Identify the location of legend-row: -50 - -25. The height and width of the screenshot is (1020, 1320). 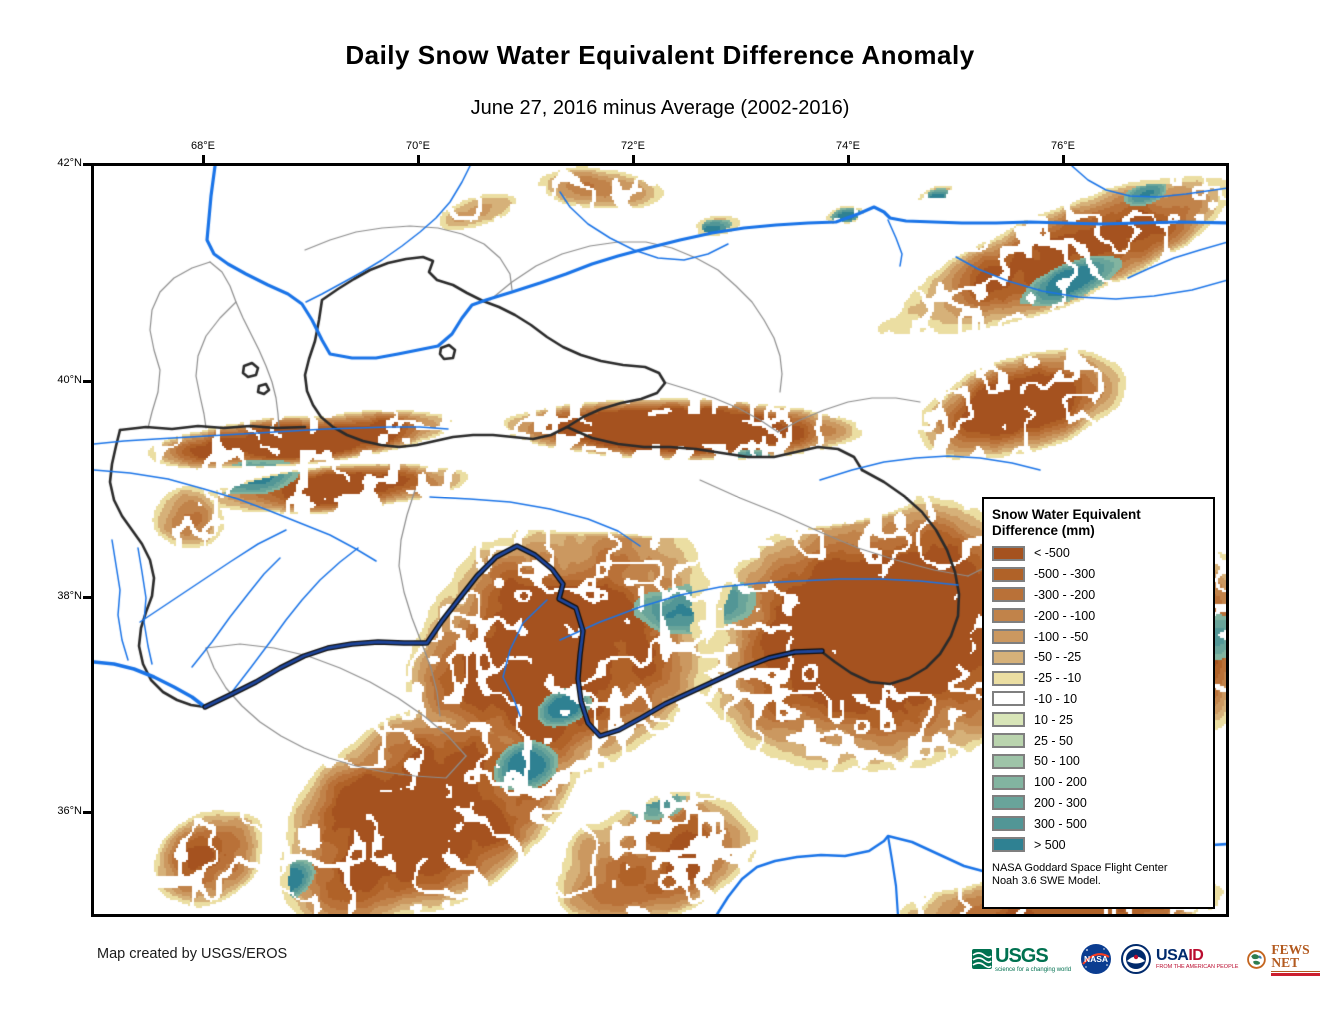
(1102, 657).